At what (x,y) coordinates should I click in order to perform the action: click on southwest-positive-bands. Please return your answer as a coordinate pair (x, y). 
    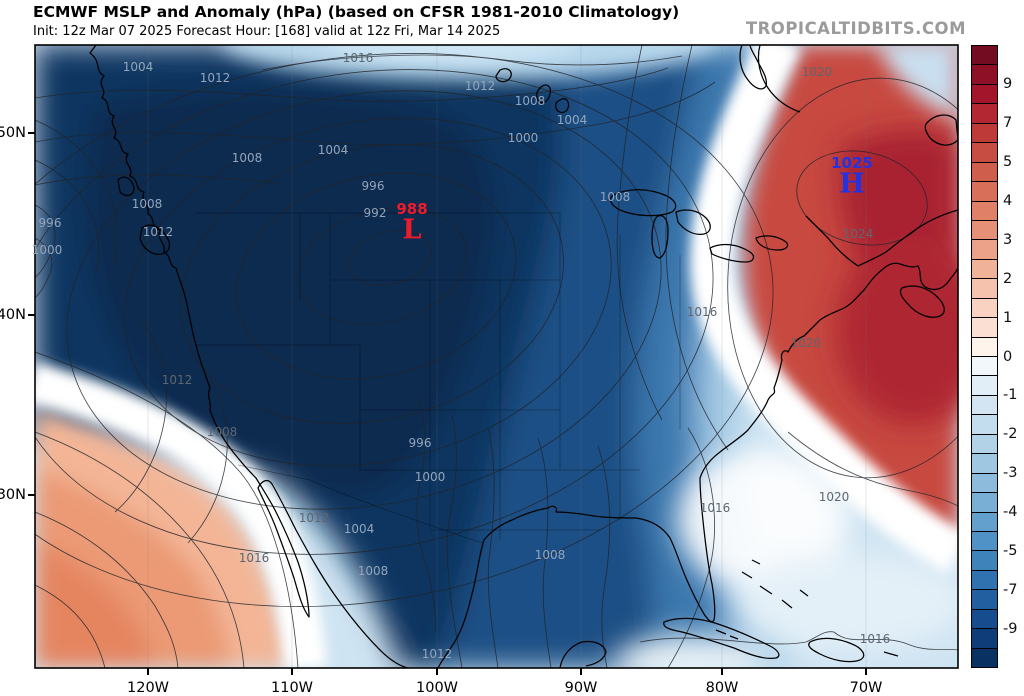
    Looking at the image, I should click on (162, 538).